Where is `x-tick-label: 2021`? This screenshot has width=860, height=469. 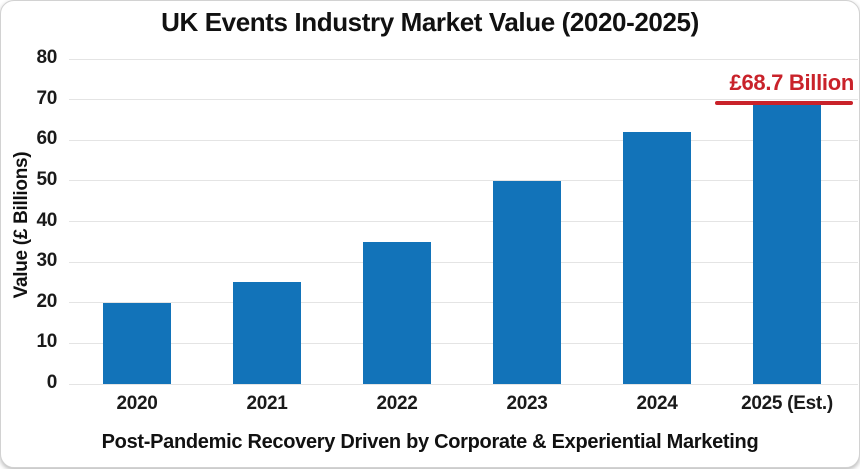
x-tick-label: 2021 is located at coordinates (267, 403).